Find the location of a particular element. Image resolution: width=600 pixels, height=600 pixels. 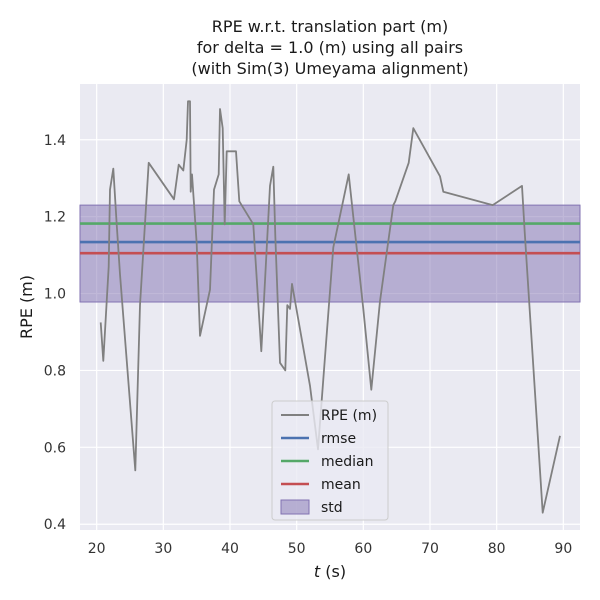

y-axis-label: RPE (m) is located at coordinates (26, 307).